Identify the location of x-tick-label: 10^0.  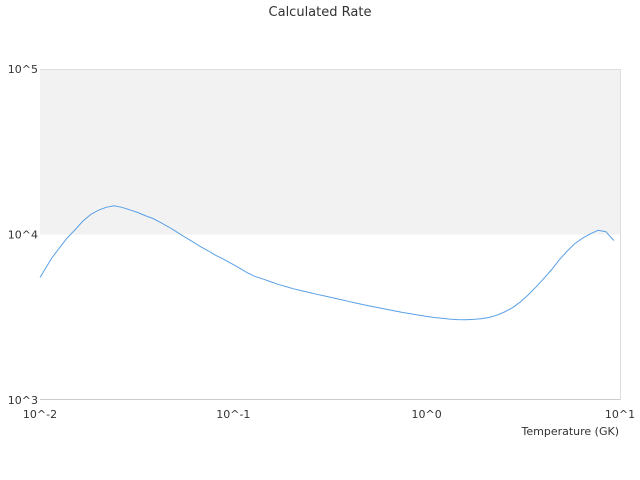
(427, 414).